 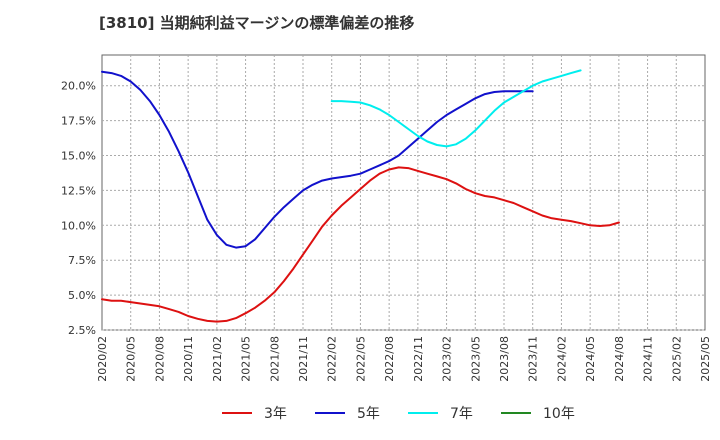 What do you see at coordinates (303, 359) in the screenshot?
I see `x-tick-label: 2021/11` at bounding box center [303, 359].